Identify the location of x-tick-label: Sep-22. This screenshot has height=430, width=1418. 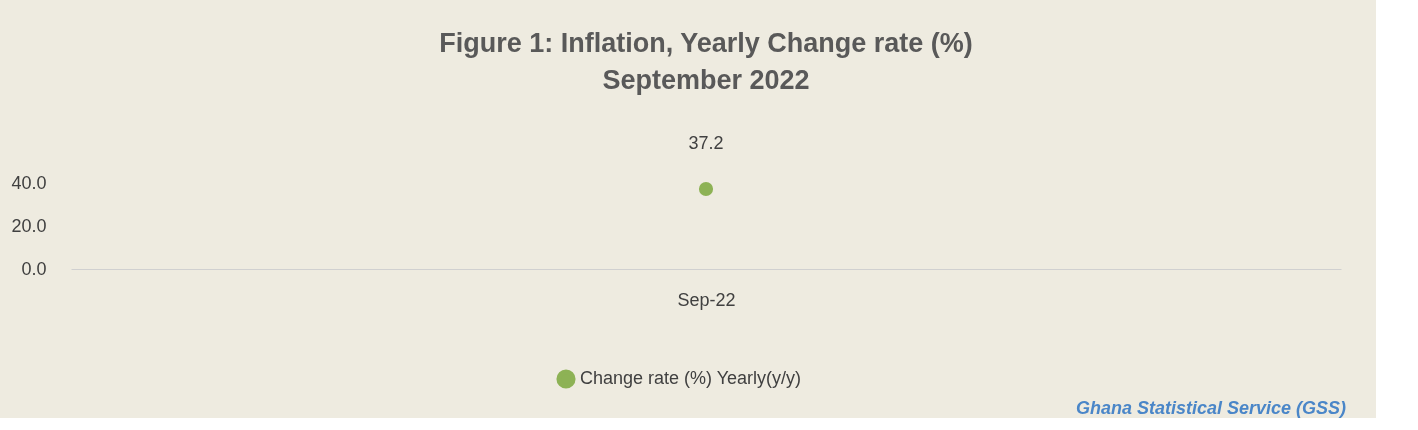
(706, 299).